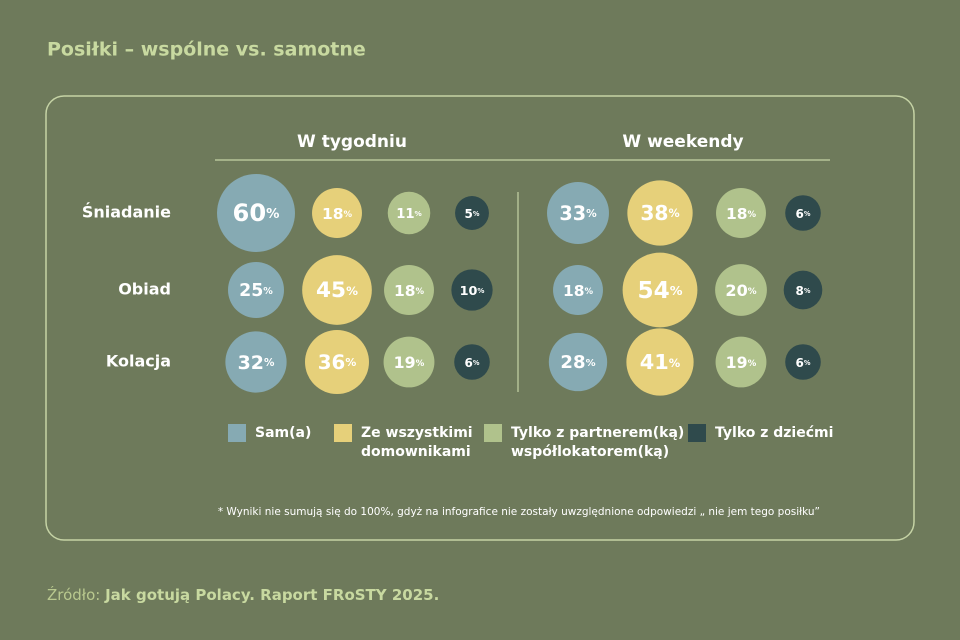 Image resolution: width=960 pixels, height=640 pixels. I want to click on legend-label: Sam(a), so click(283, 433).